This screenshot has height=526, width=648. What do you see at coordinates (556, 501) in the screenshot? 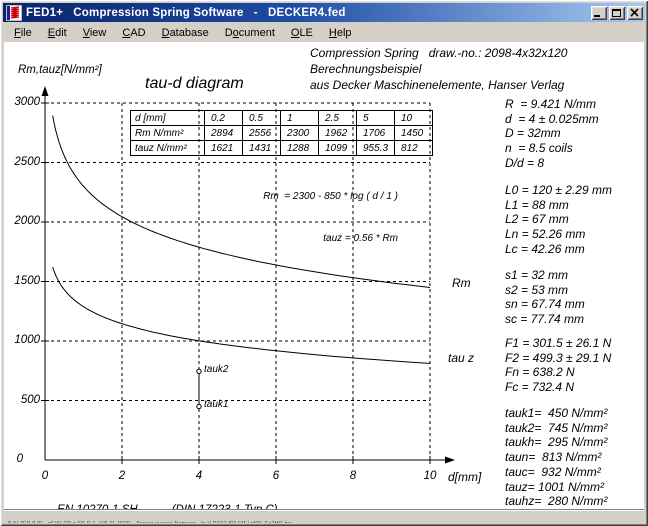
I see `result-line: tauhz= 280 N/mm²` at bounding box center [556, 501].